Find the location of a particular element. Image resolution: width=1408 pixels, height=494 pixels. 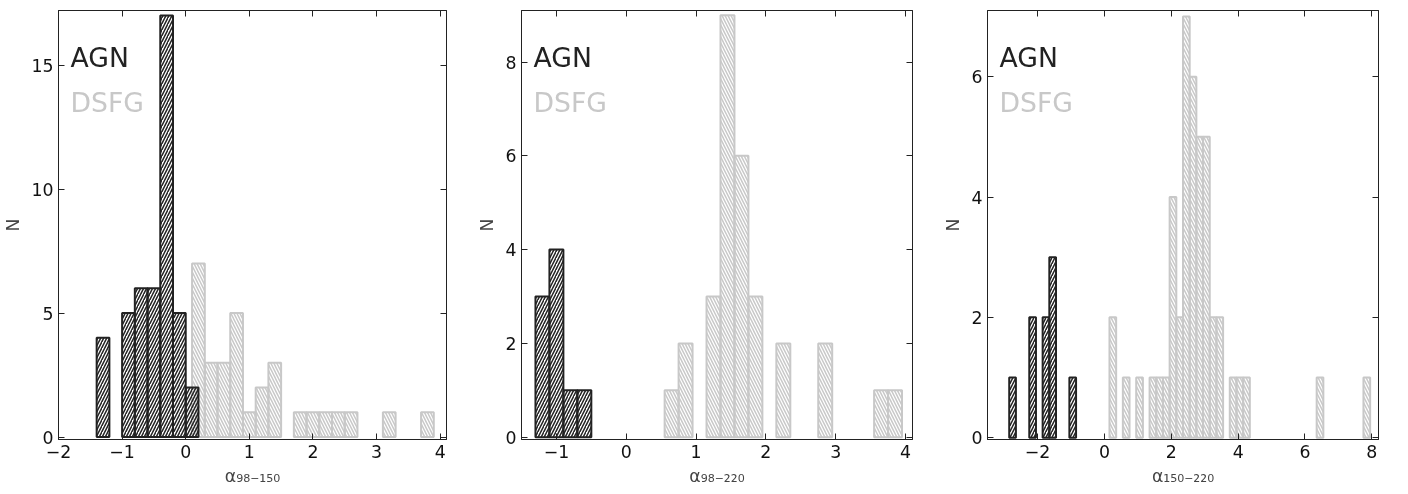

x-tick-label: 8 is located at coordinates (1372, 451).